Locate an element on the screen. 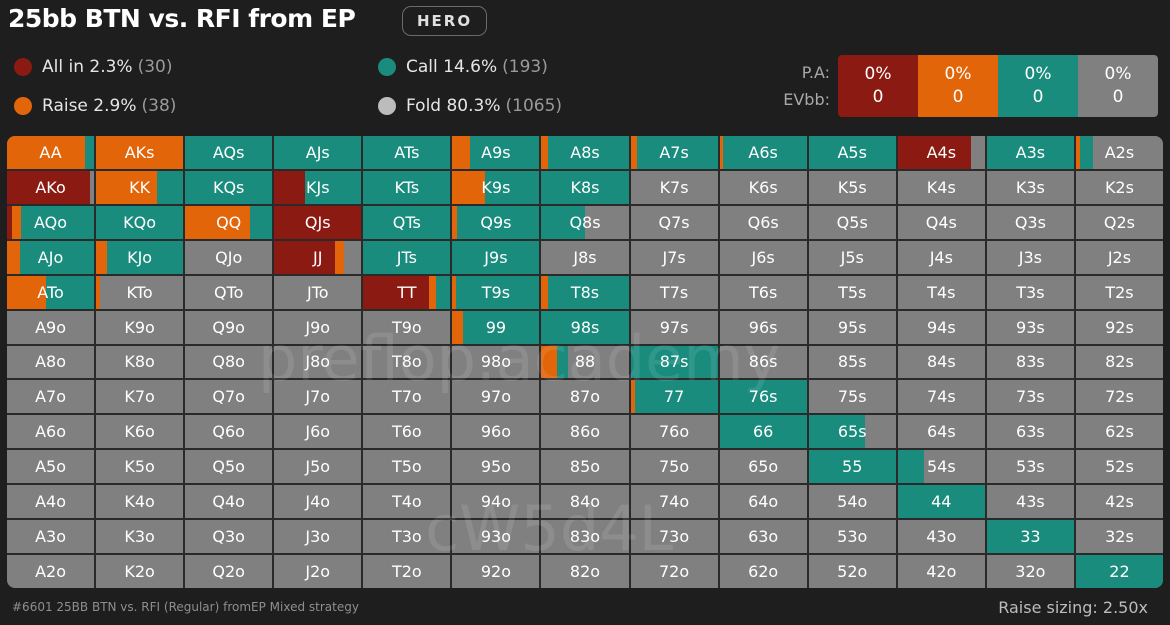  hand-cell: 94s is located at coordinates (941, 327).